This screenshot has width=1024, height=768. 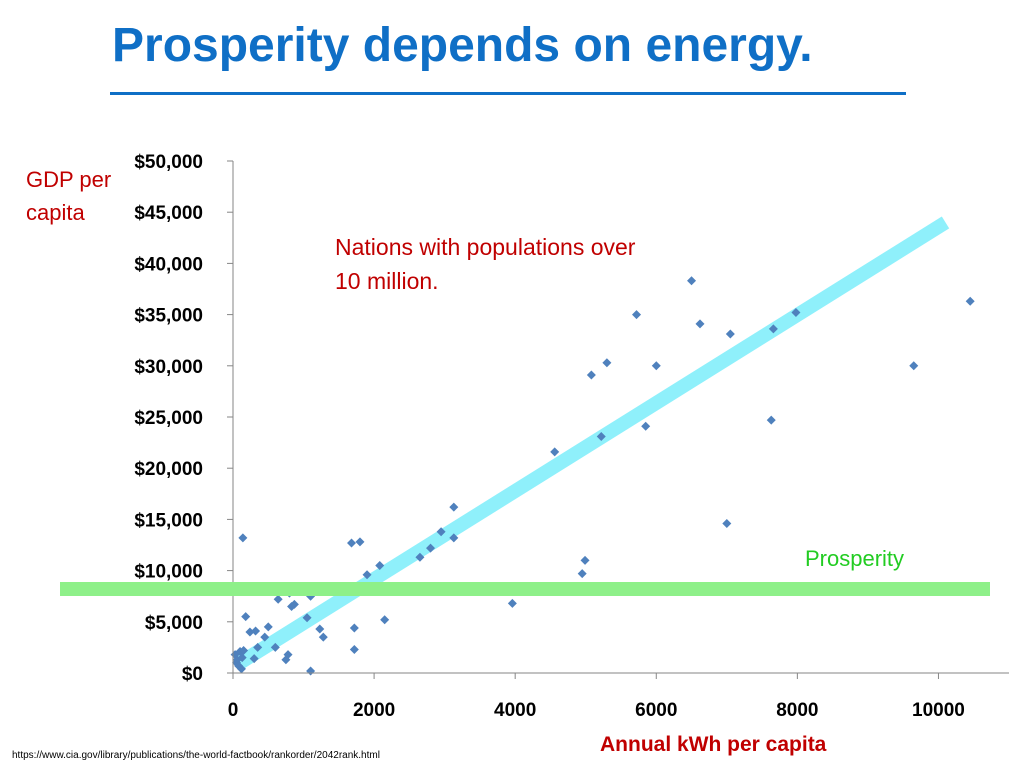 I want to click on y-tick-label: $10,000, so click(x=168, y=572).